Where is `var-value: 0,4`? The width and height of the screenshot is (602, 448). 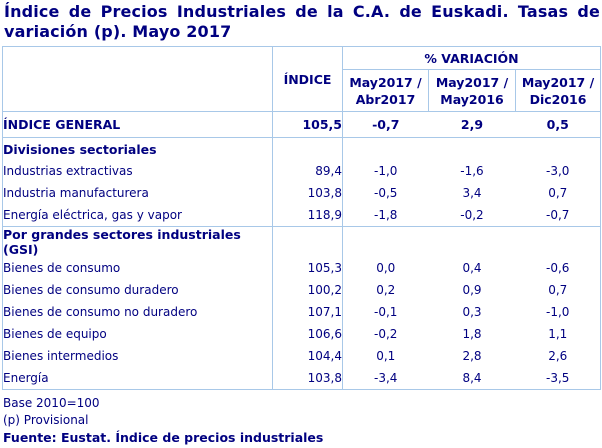
var-value: 0,4 is located at coordinates (472, 268).